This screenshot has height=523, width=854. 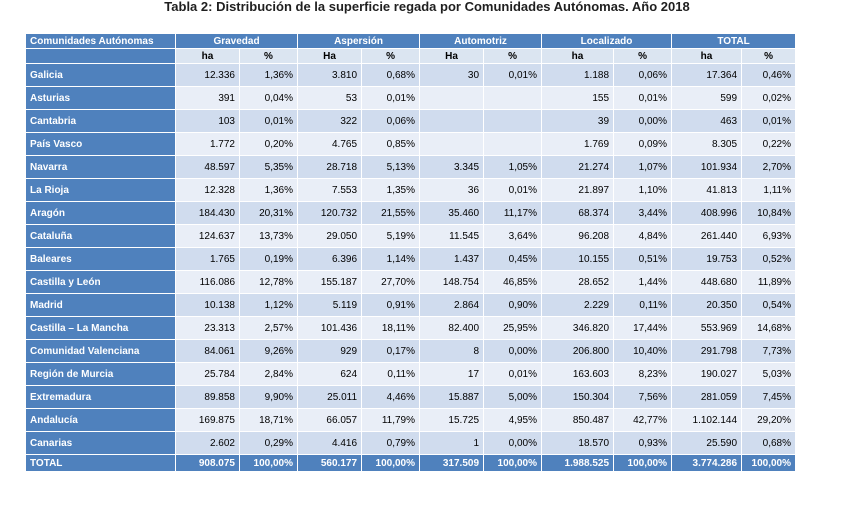 I want to click on area-ha-cell: 48.597, so click(x=207, y=167).